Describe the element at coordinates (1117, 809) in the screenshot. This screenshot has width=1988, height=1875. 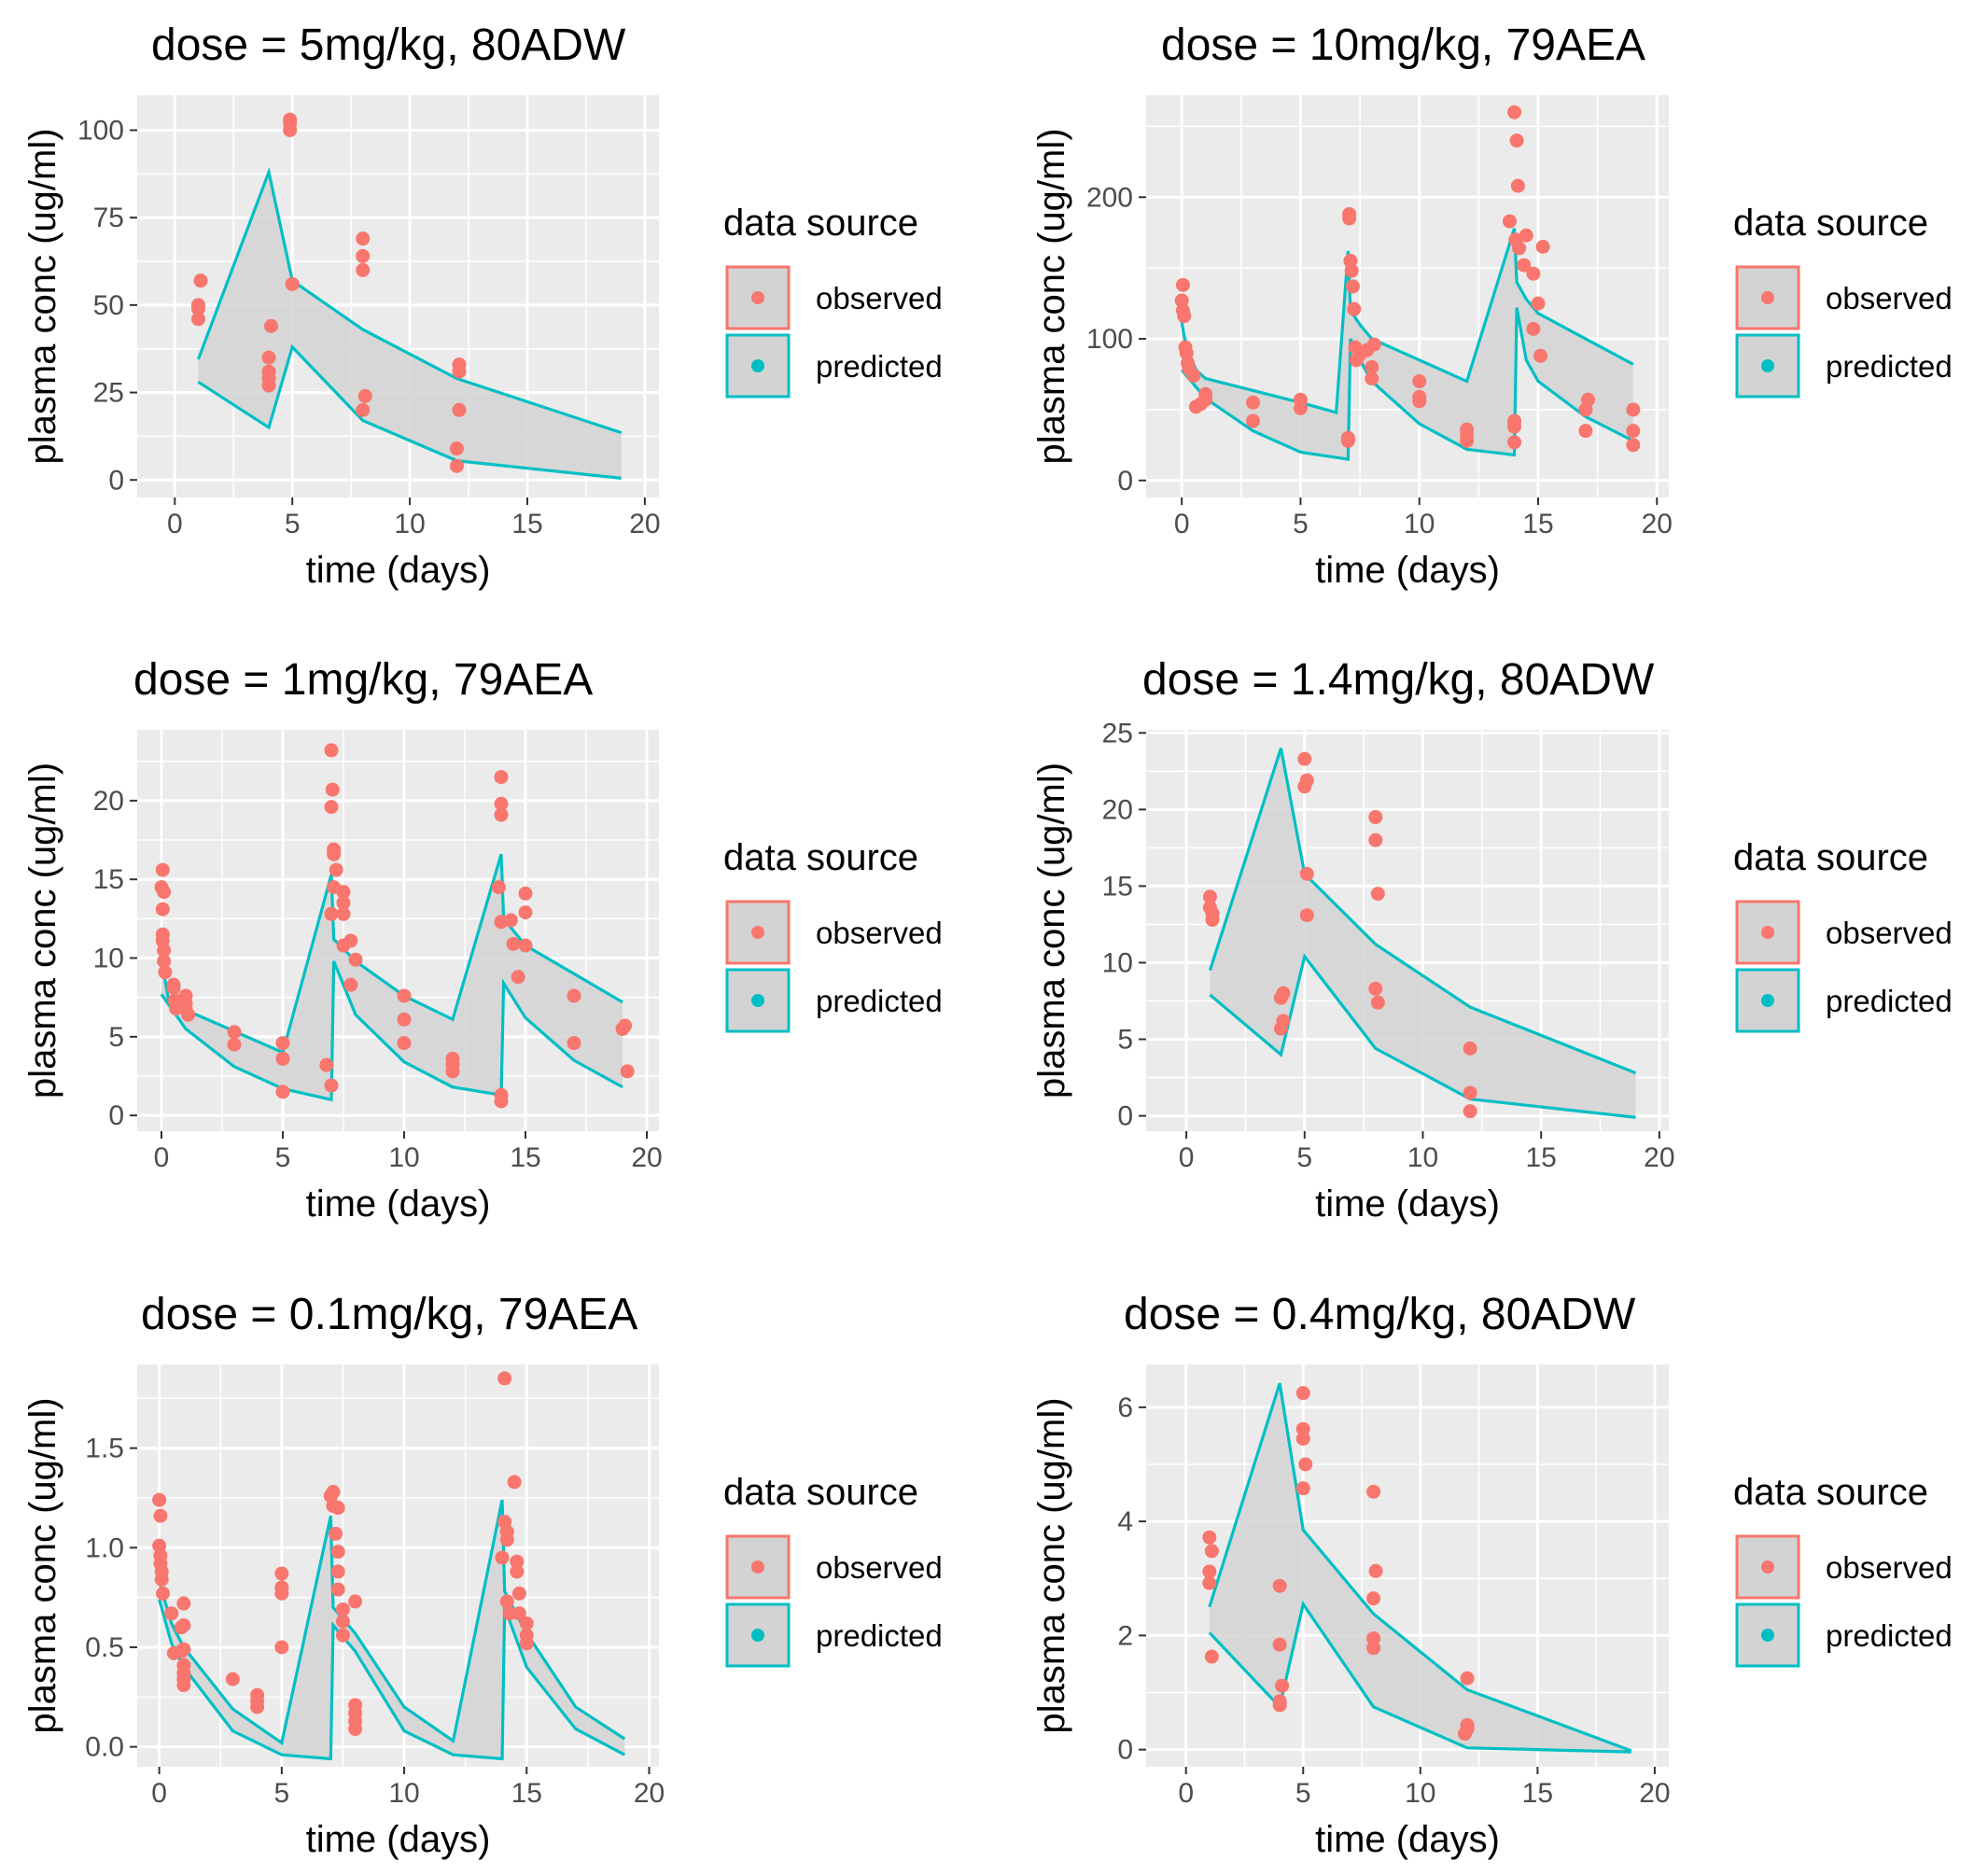
I see `y-tick-label: 20` at that location.